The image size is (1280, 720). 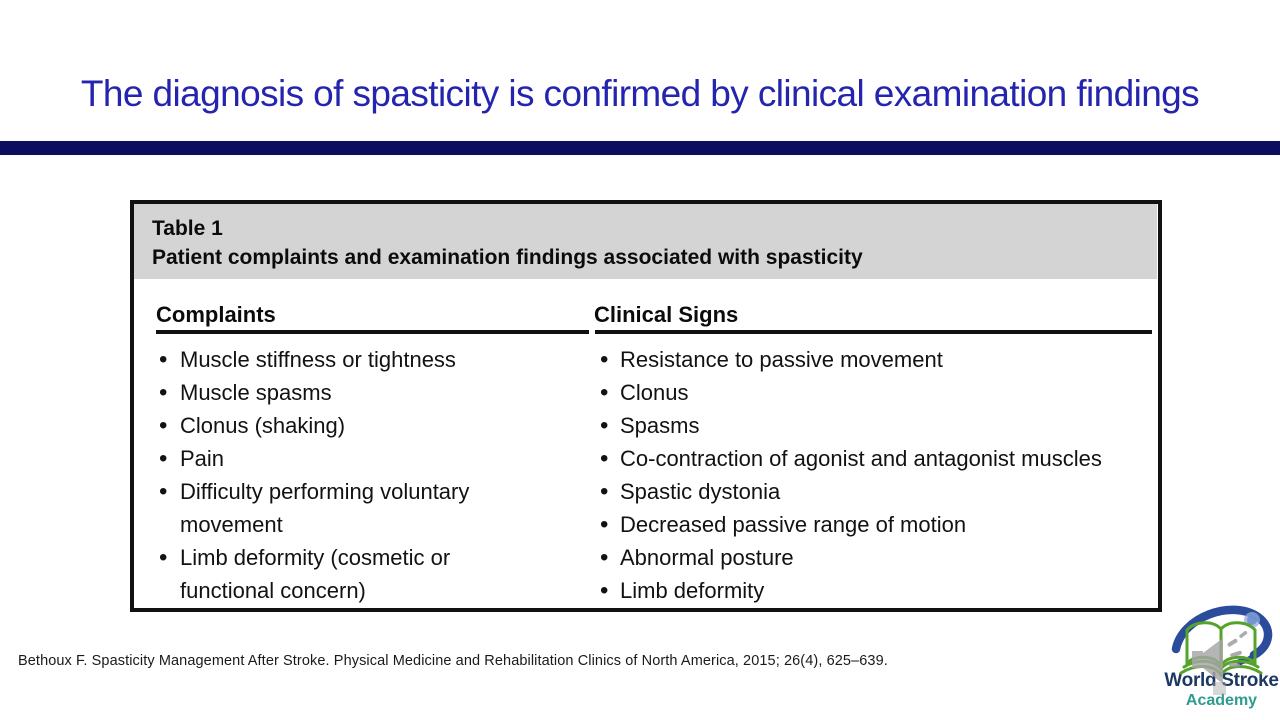 I want to click on column-rule-left, so click(x=372, y=332).